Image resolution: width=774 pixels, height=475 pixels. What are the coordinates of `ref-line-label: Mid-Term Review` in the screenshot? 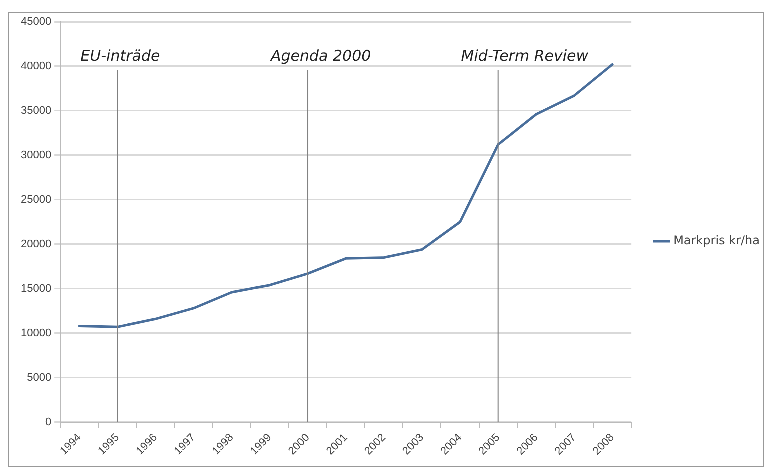 It's located at (525, 55).